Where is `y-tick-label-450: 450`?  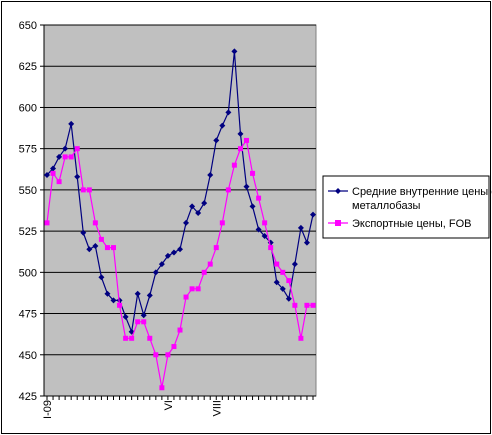
y-tick-label-450: 450 is located at coordinates (28, 356).